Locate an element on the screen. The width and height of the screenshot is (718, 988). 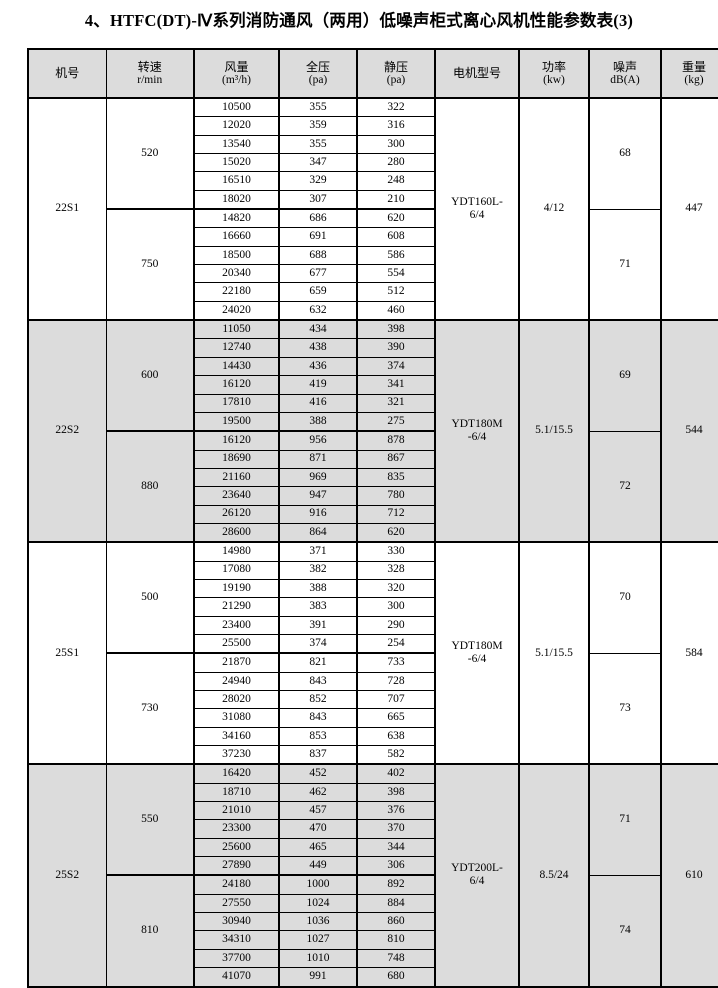
cell-static-pressure: 810 is located at coordinates (396, 940).